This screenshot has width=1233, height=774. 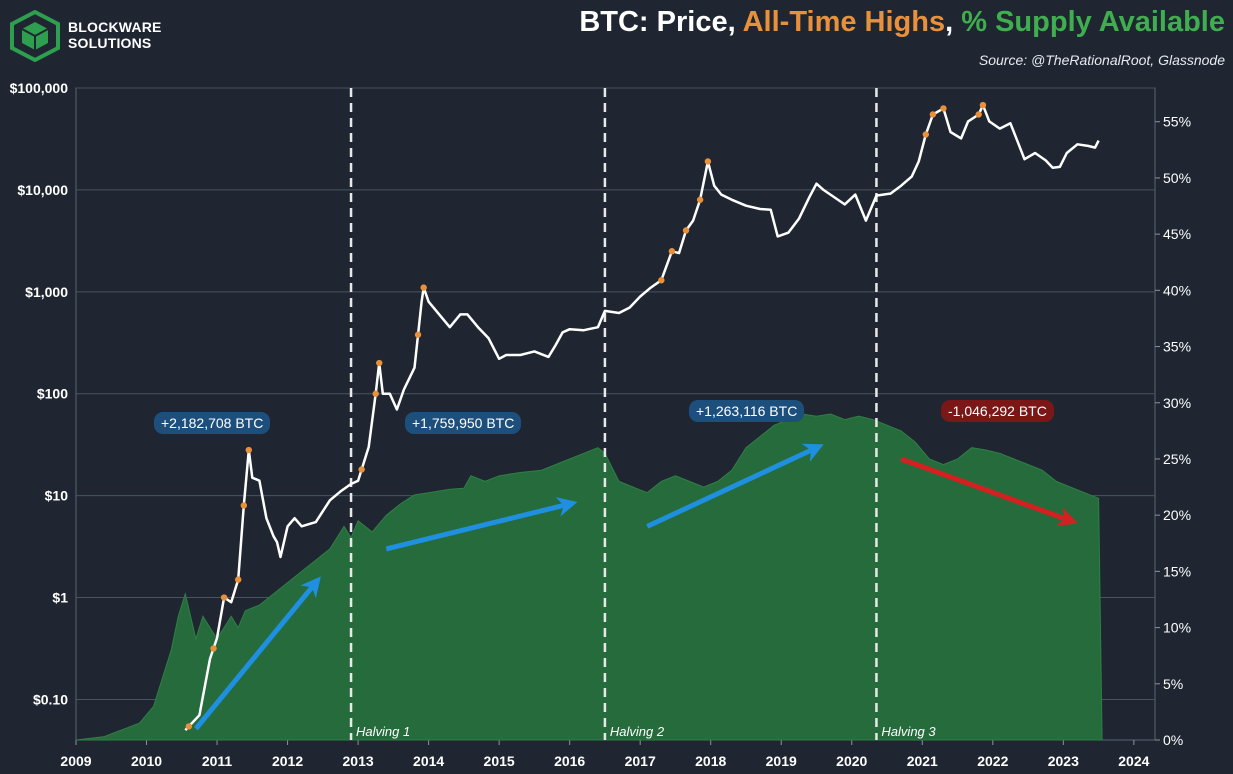 I want to click on x-tick-label: 2024, so click(x=1133, y=761).